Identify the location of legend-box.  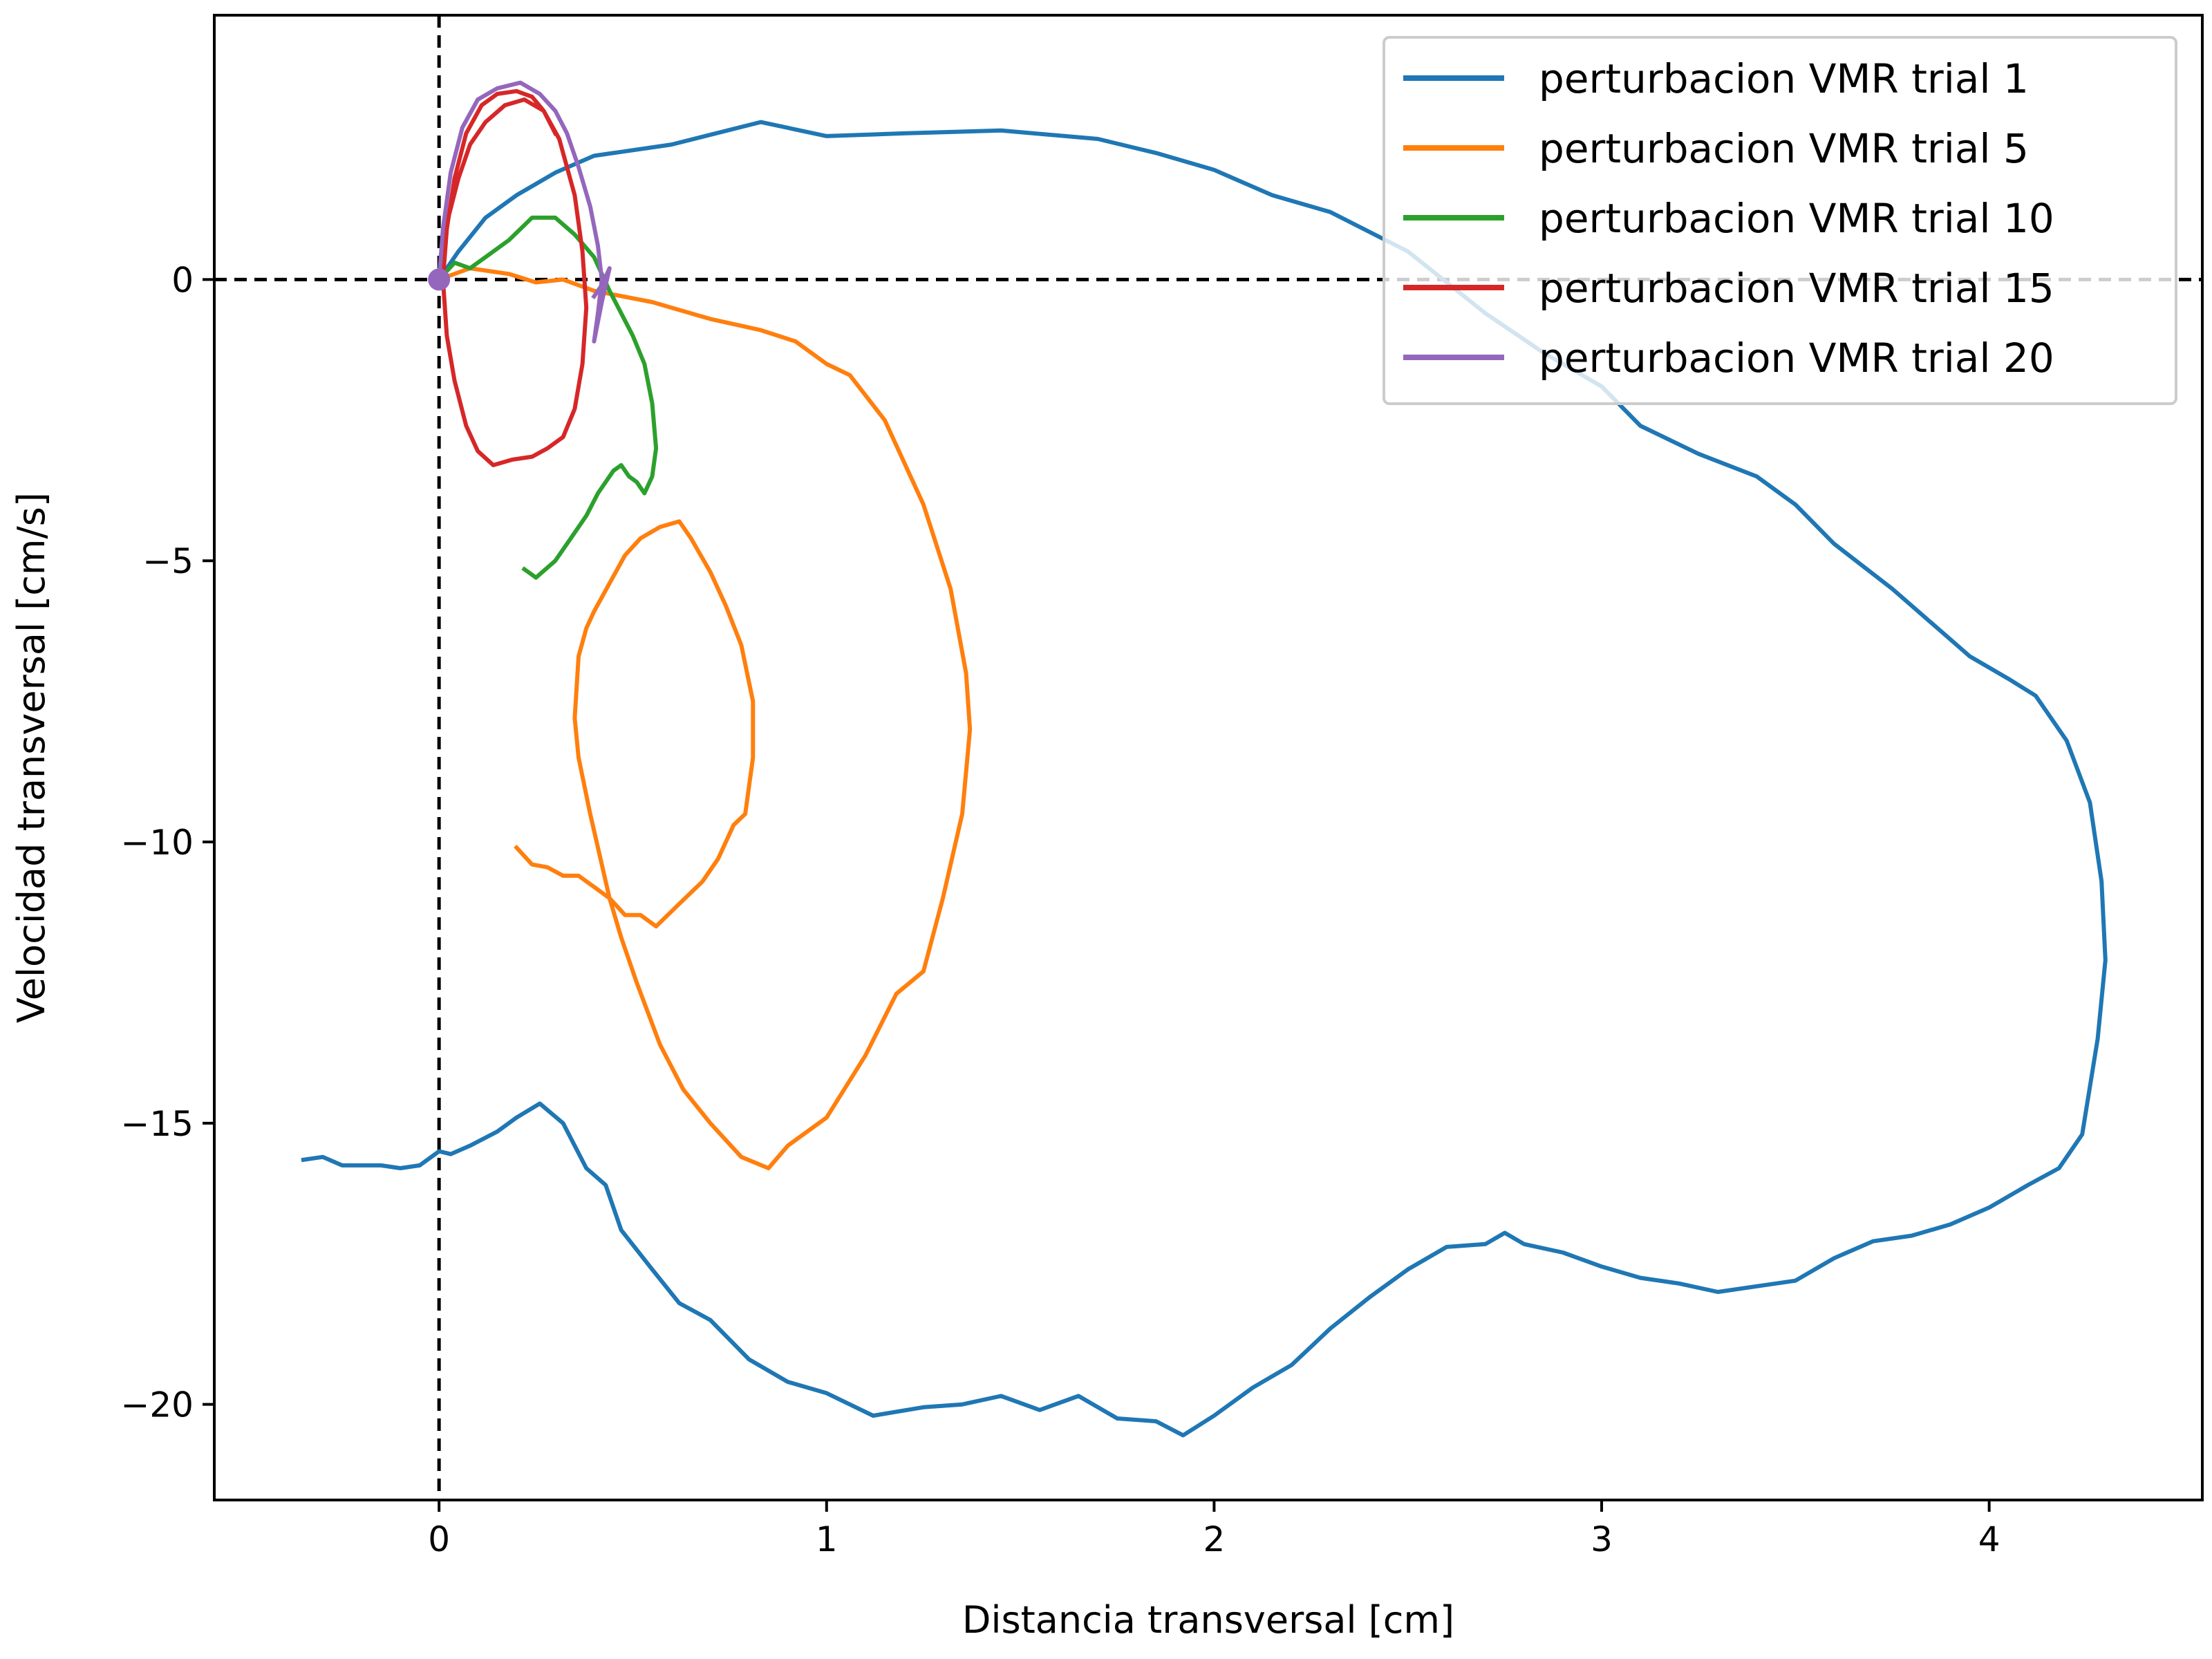
(1779, 221).